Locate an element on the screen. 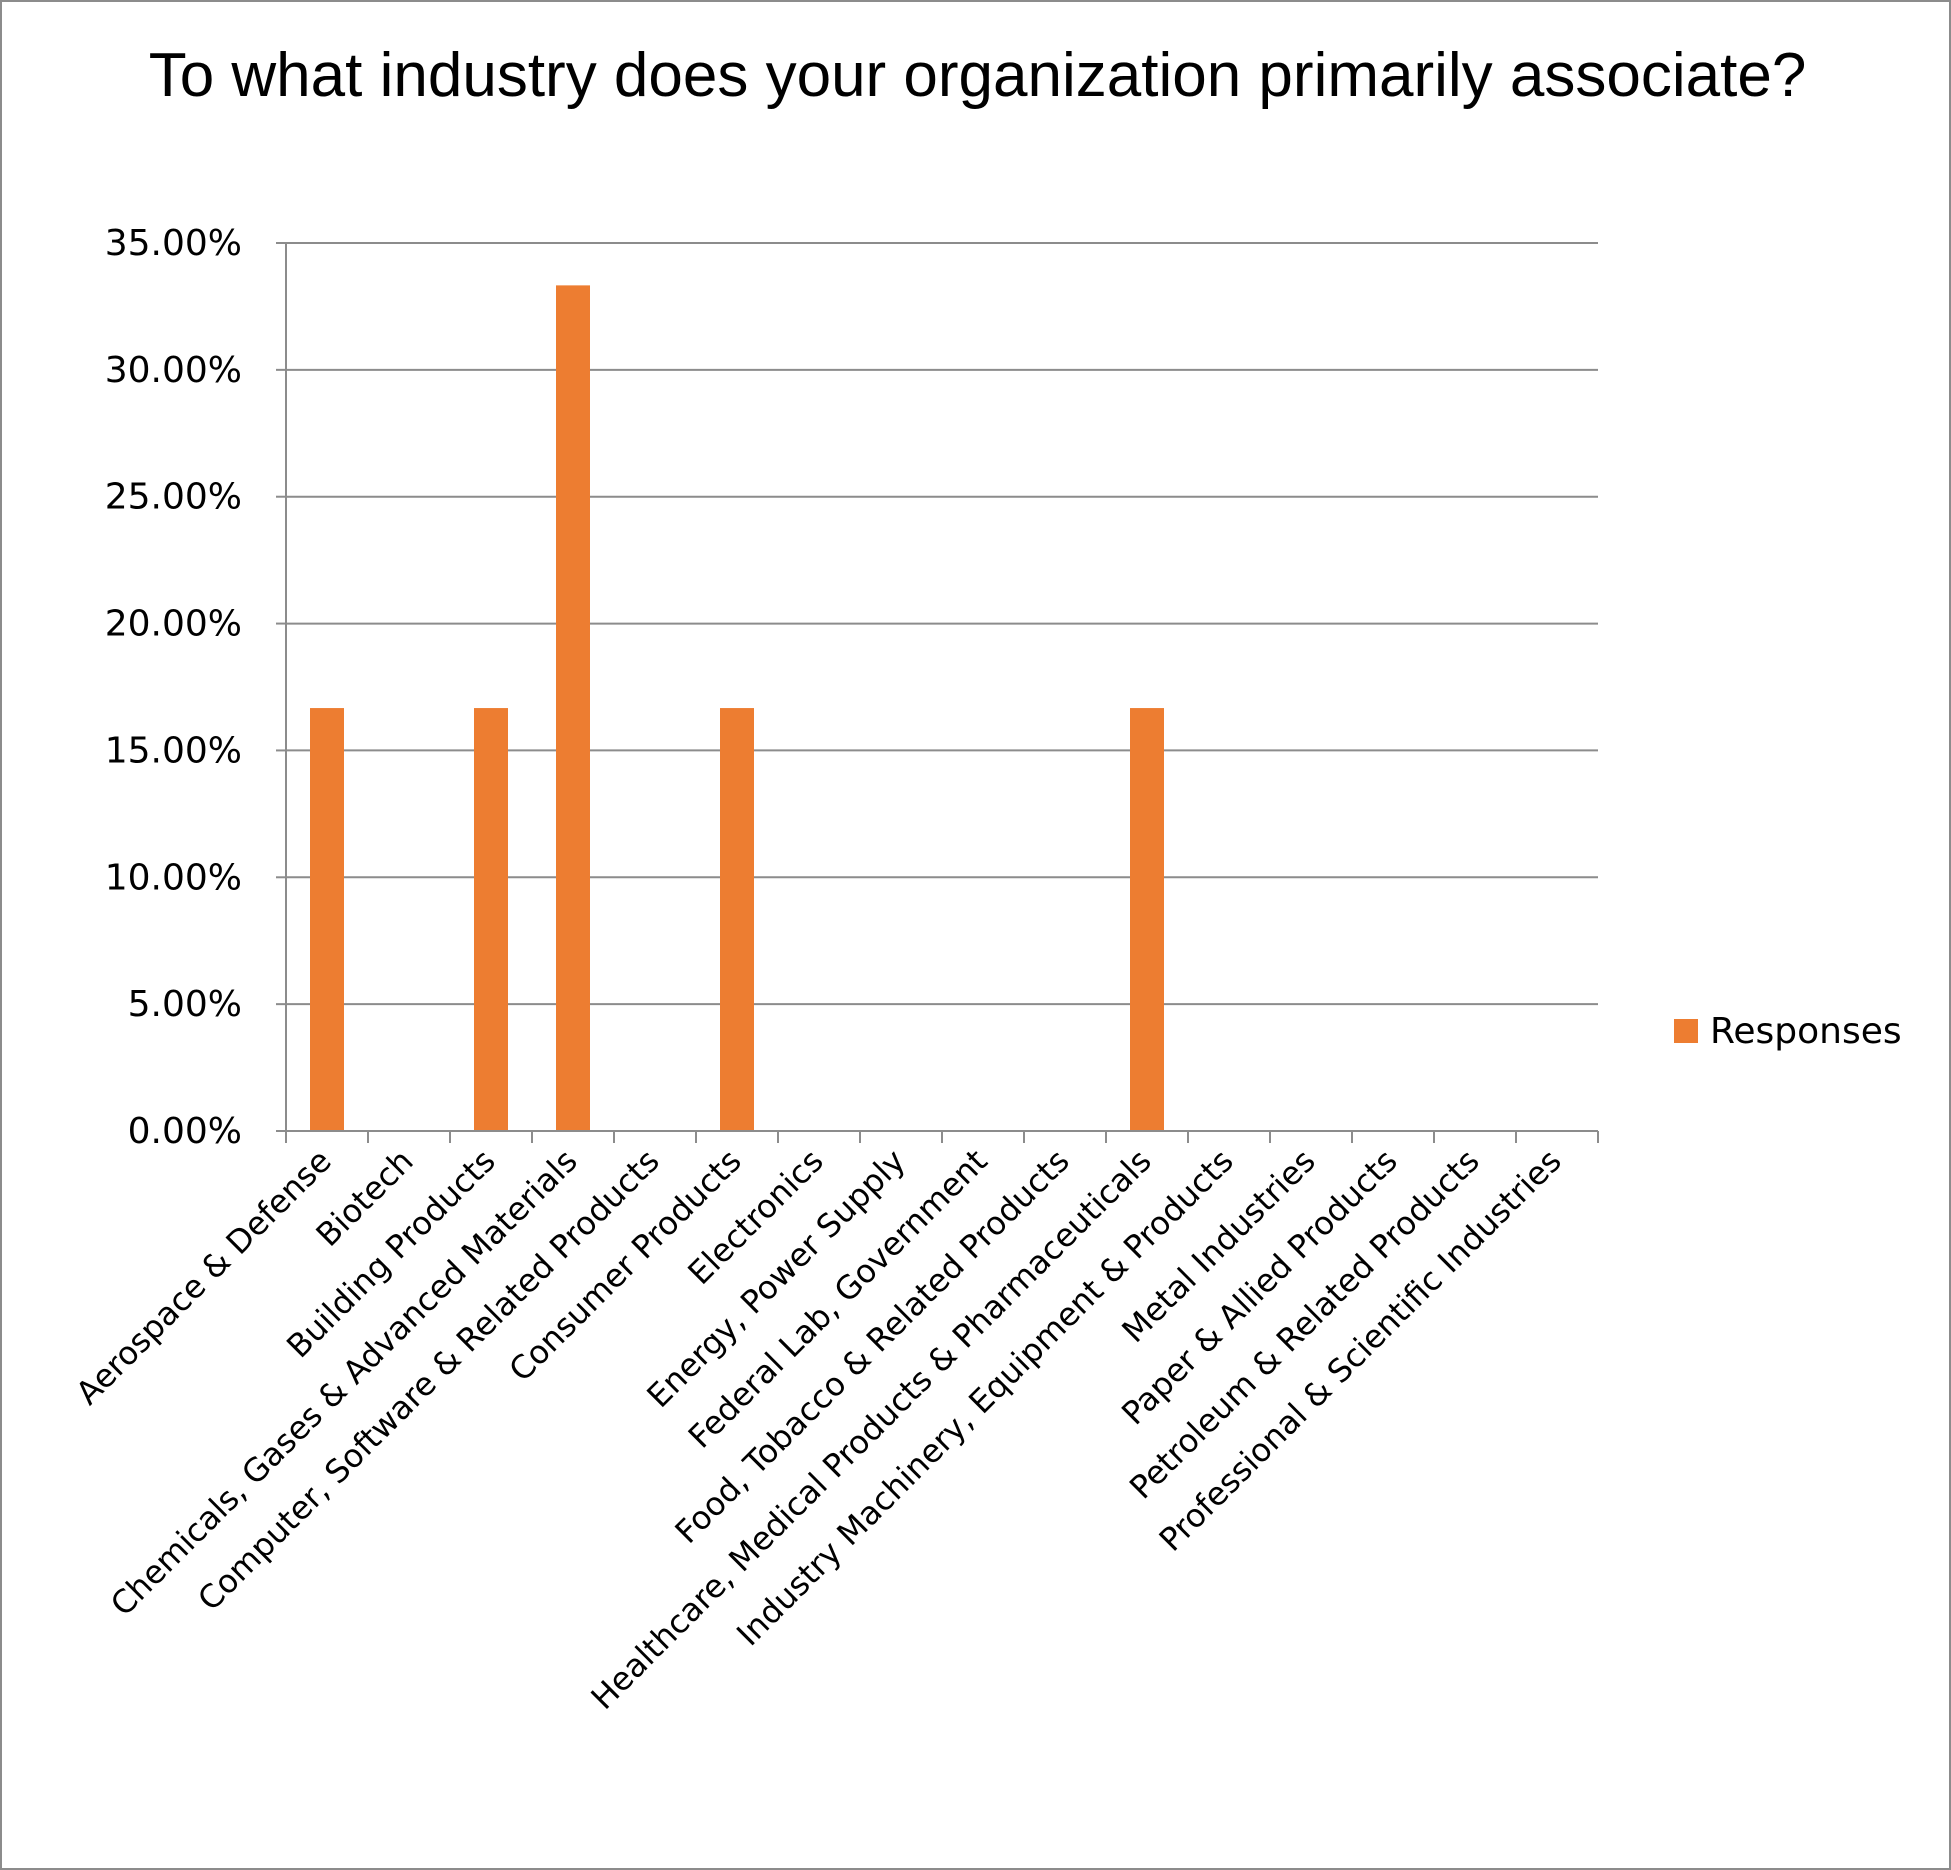 The image size is (1951, 1870). y-tick-label: 20.00% is located at coordinates (173, 624).